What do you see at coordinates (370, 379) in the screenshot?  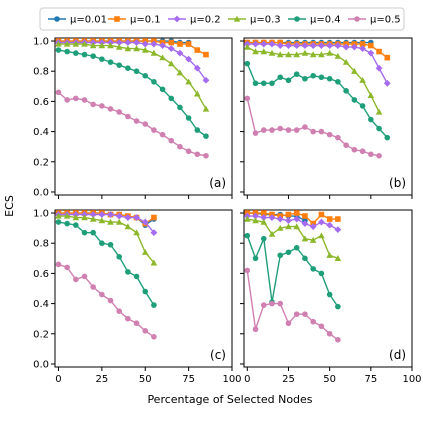 I see `x-tick-label: 75` at bounding box center [370, 379].